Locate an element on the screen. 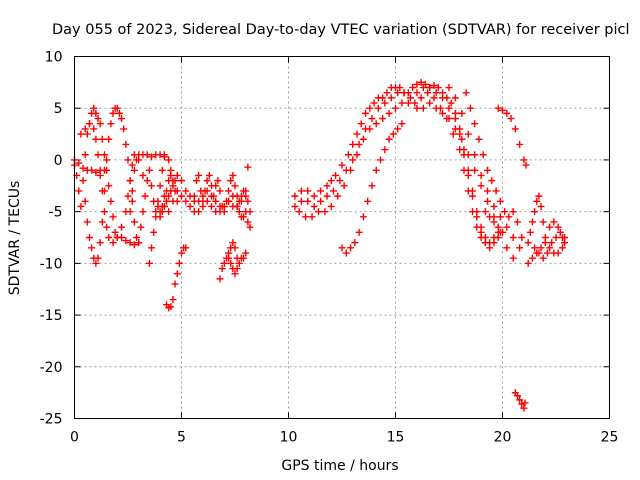 Image resolution: width=640 pixels, height=480 pixels. x-tick-label: 0 is located at coordinates (74, 438).